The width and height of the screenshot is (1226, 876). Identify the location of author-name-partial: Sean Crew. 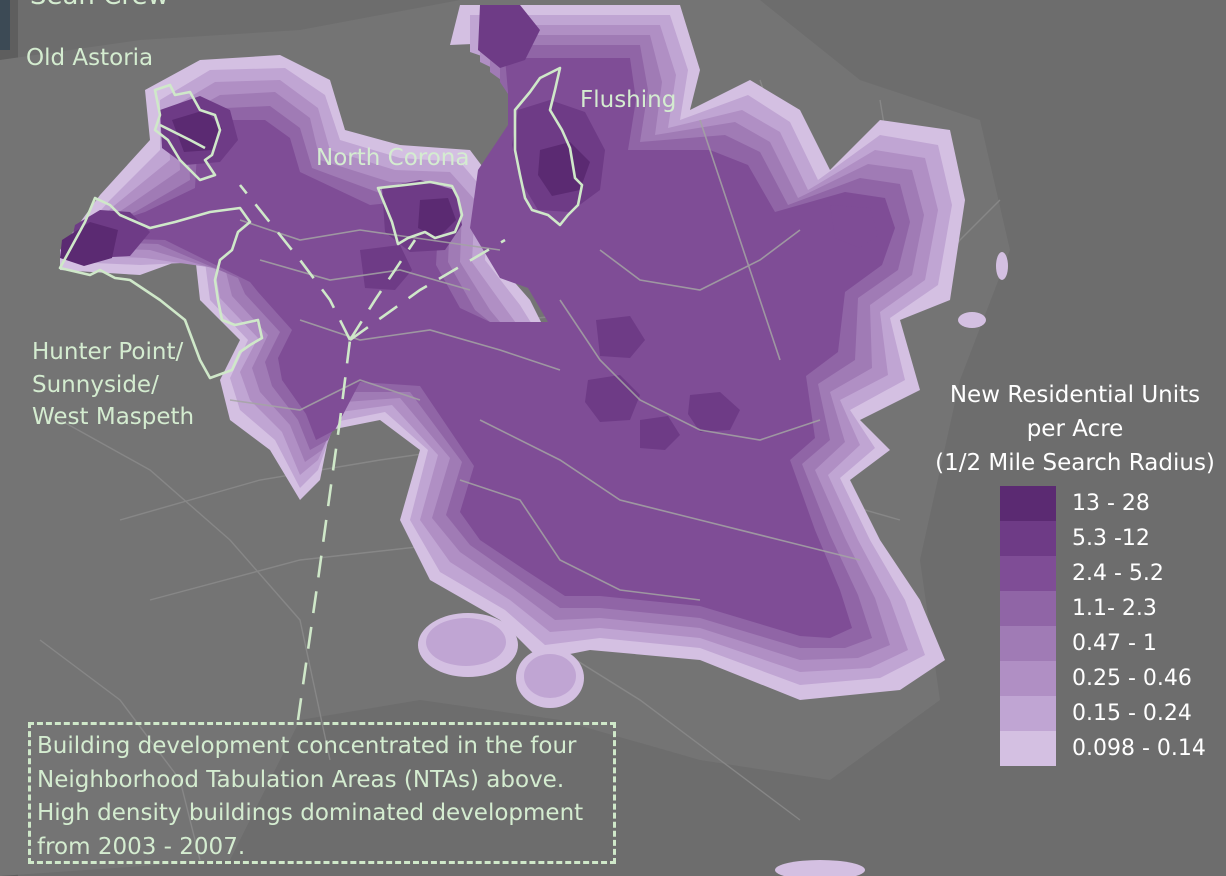
(99, 7).